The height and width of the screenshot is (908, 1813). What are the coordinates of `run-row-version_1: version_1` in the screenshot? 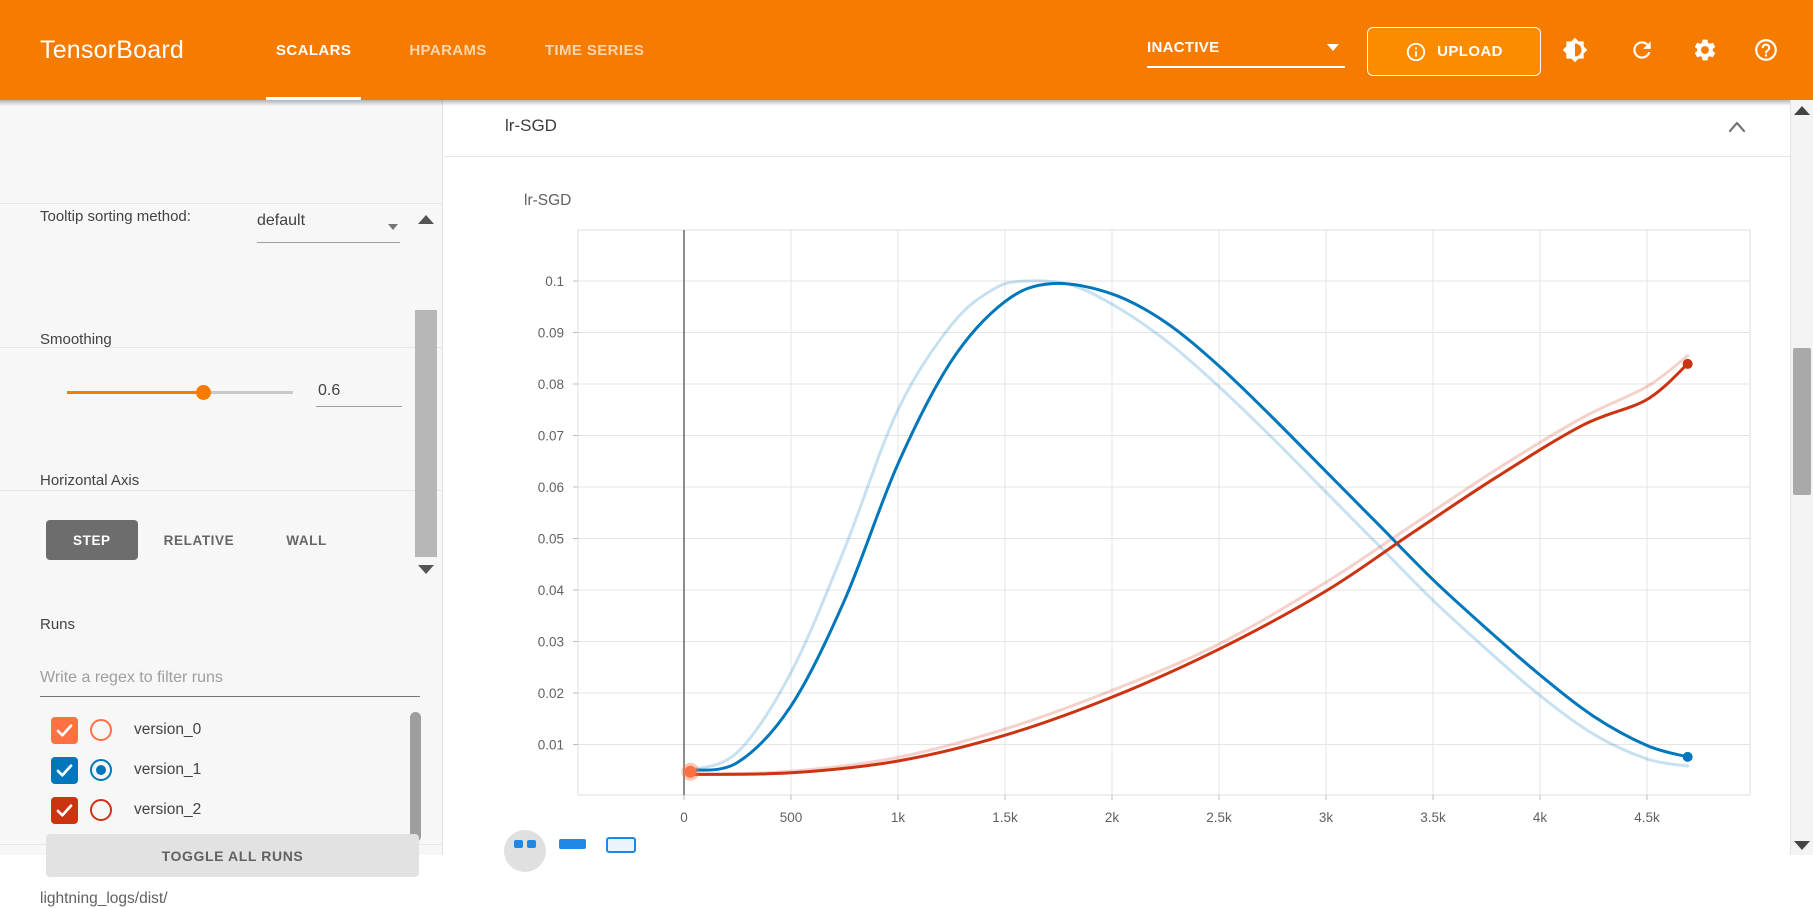 It's located at (221, 770).